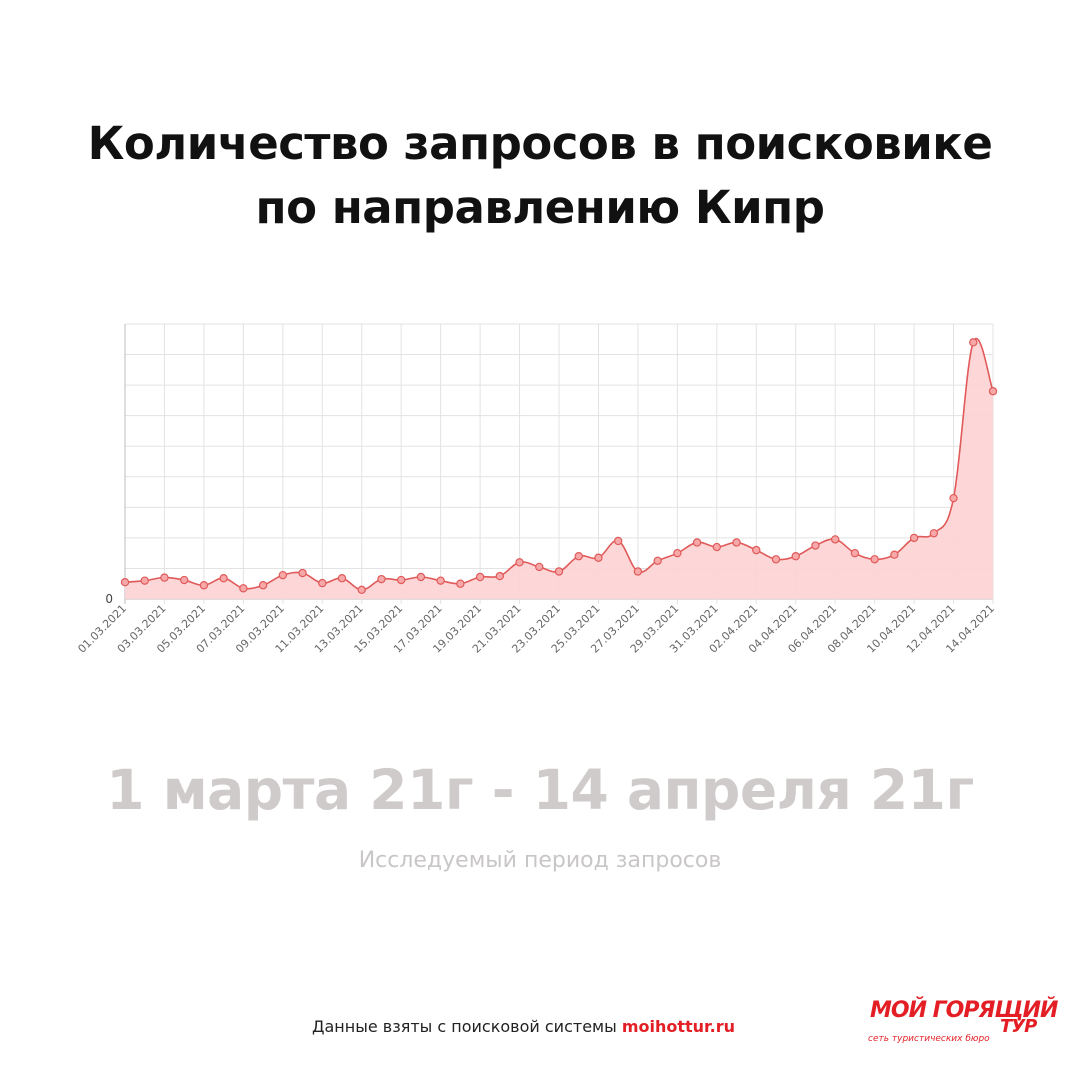 The width and height of the screenshot is (1080, 1080). I want to click on logo-tagline: сеть туристических бюро, so click(929, 1039).